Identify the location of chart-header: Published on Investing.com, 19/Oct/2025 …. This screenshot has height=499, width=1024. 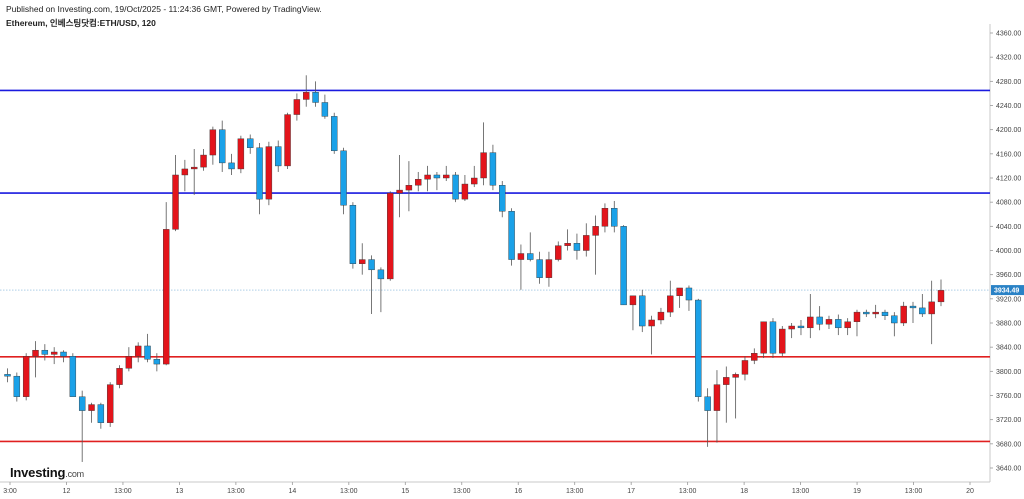
(164, 16).